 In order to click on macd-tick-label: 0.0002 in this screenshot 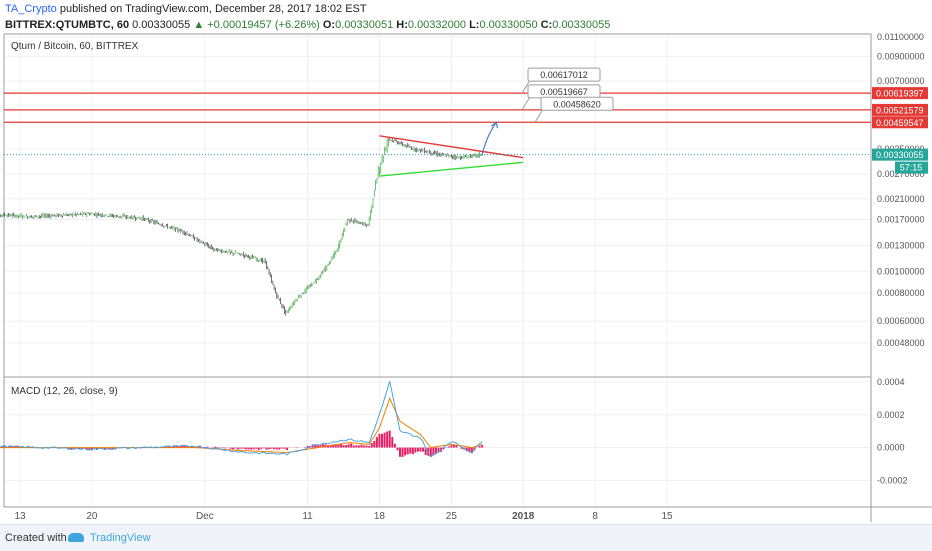, I will do `click(891, 415)`.